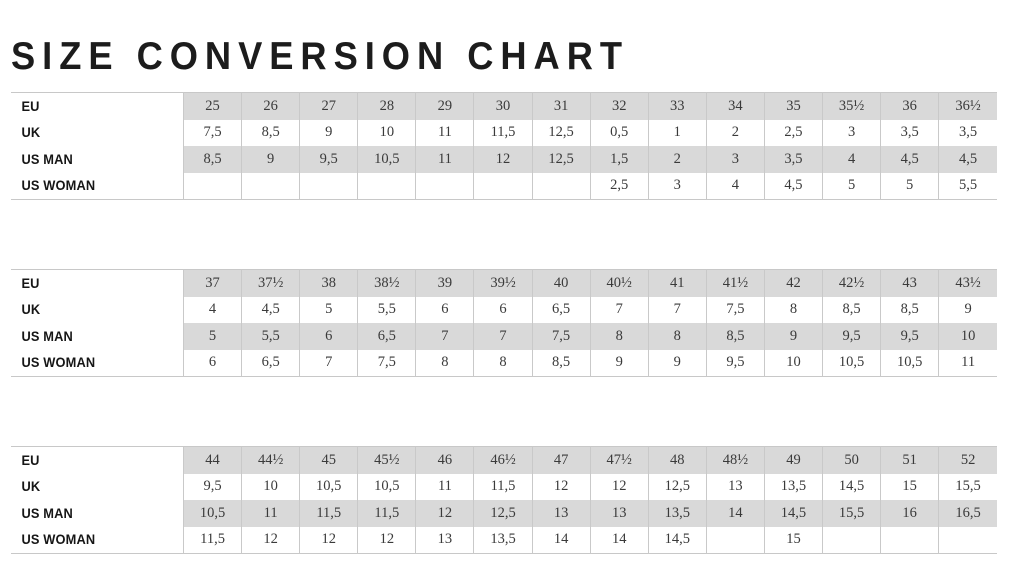 This screenshot has height=565, width=1012. I want to click on size-cell: 43½, so click(967, 283).